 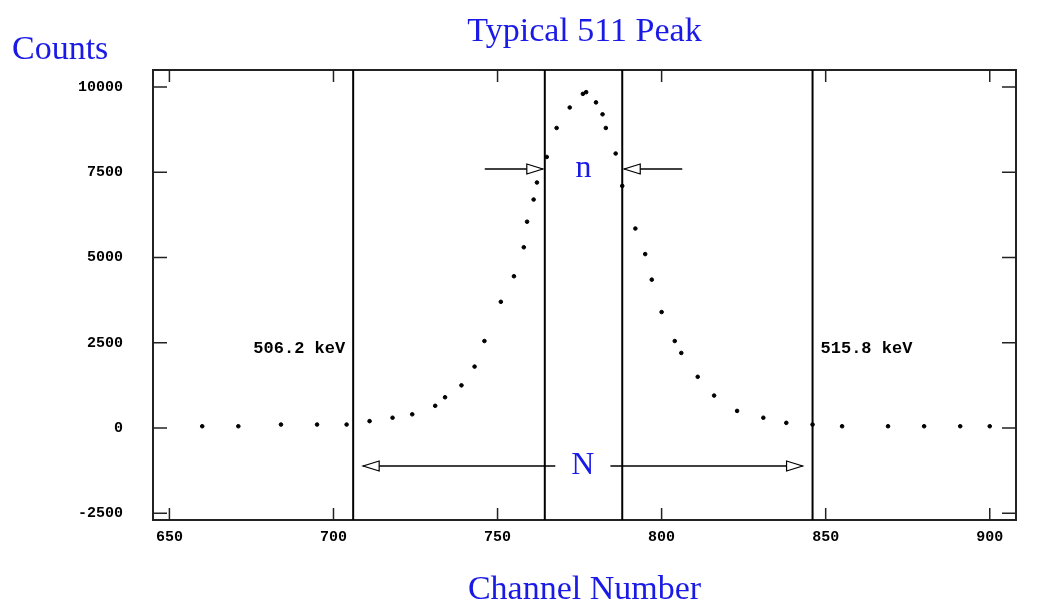 I want to click on x-tick-label: 700, so click(x=333, y=537).